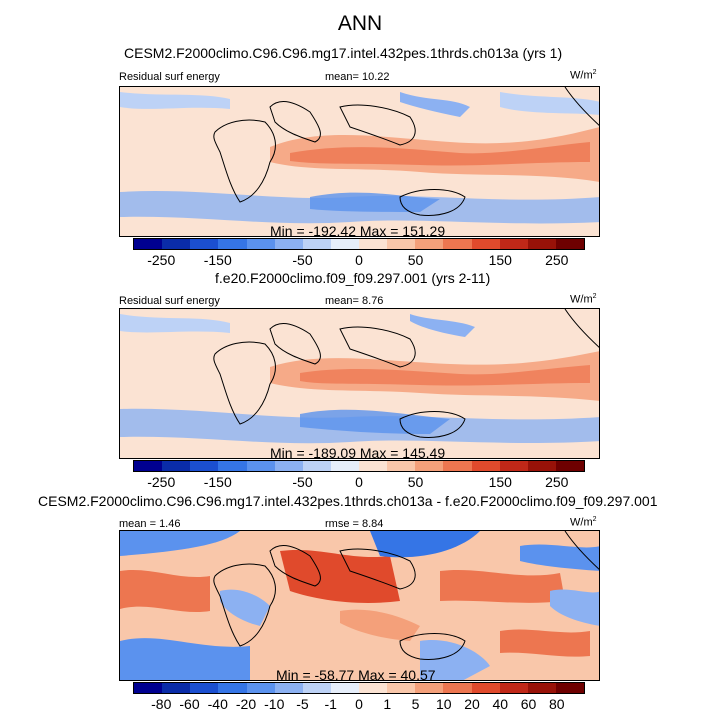  What do you see at coordinates (274, 704) in the screenshot?
I see `colorbar-tick-label: -10` at bounding box center [274, 704].